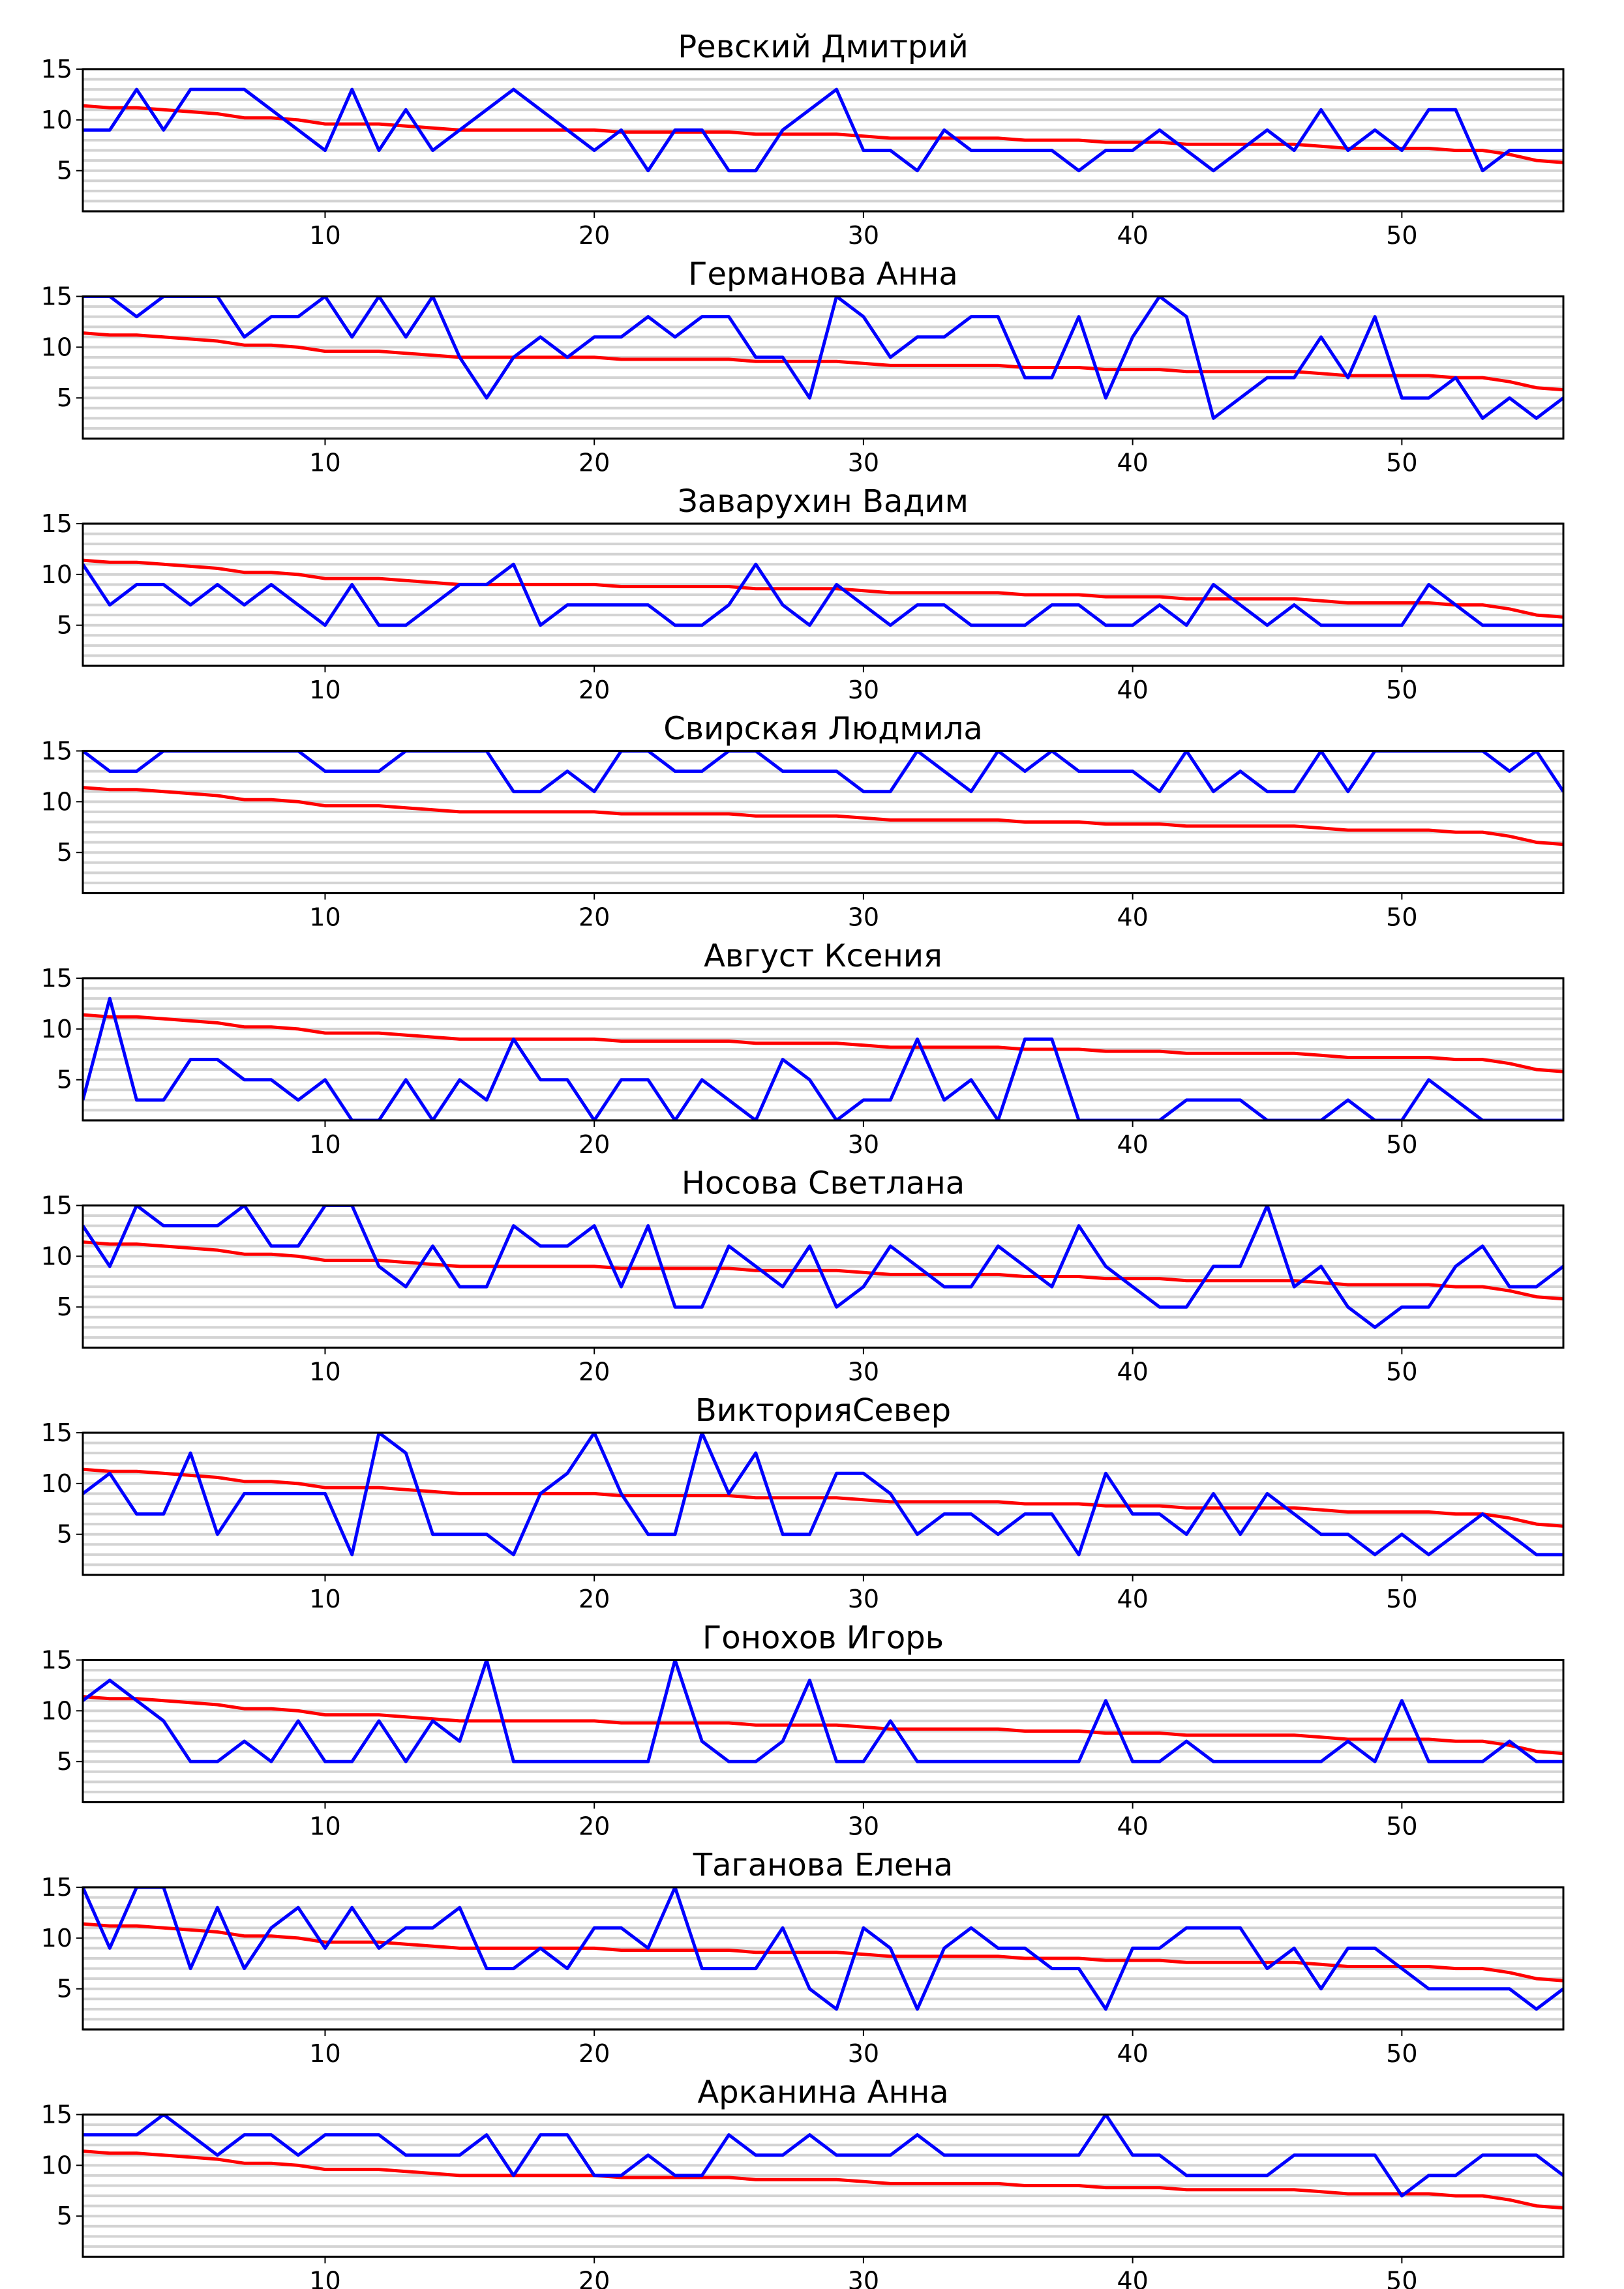 The height and width of the screenshot is (2289, 1624). I want to click on subplot-1: 5 10 15 10 20 30 40 50 Ревский Дмитрий, so click(803, 139).